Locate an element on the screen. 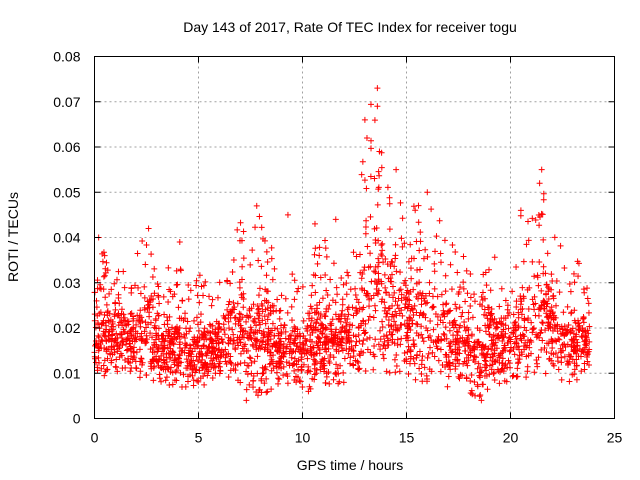 The width and height of the screenshot is (640, 480). y-axis-label: ROTI / TECUs is located at coordinates (13, 237).